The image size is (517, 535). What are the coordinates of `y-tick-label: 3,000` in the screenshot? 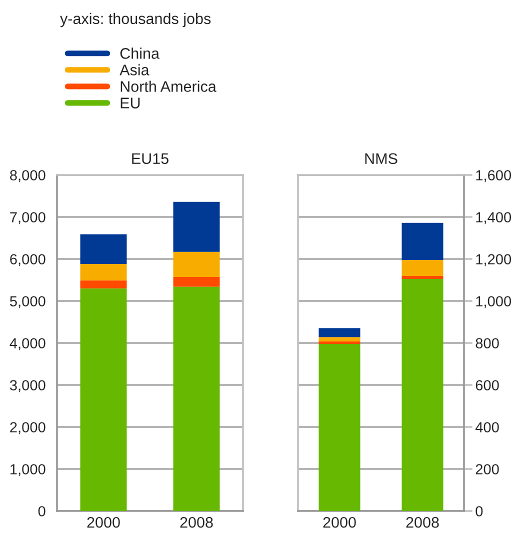 It's located at (28, 386).